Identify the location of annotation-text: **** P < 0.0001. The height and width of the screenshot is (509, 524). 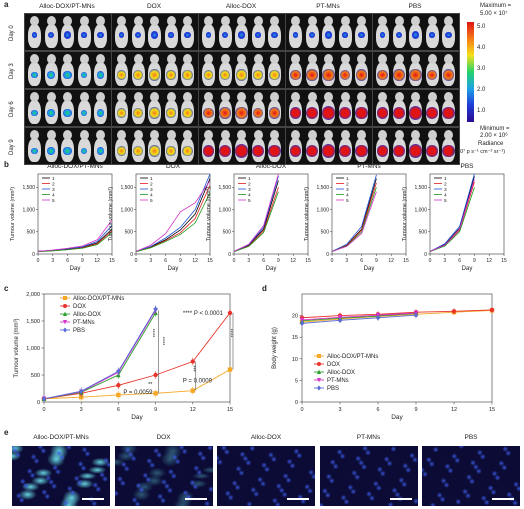
(203, 314).